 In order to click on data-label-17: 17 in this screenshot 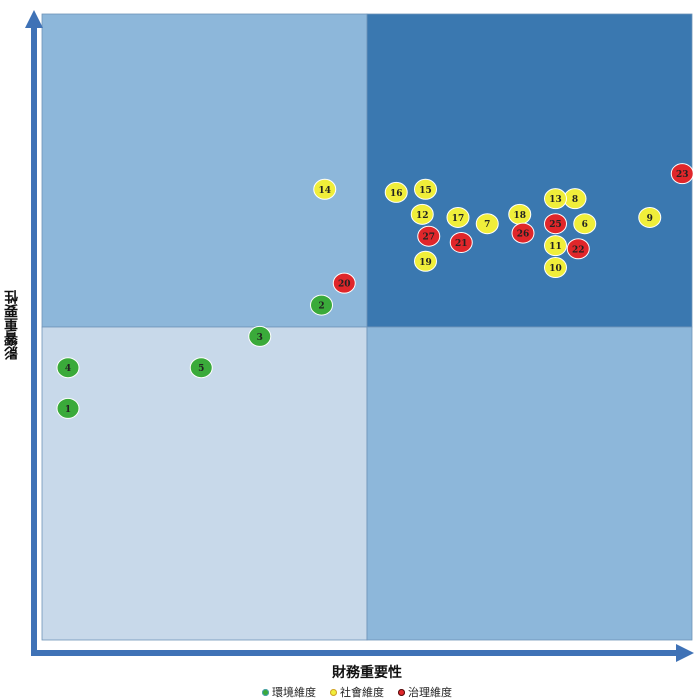, I will do `click(458, 219)`.